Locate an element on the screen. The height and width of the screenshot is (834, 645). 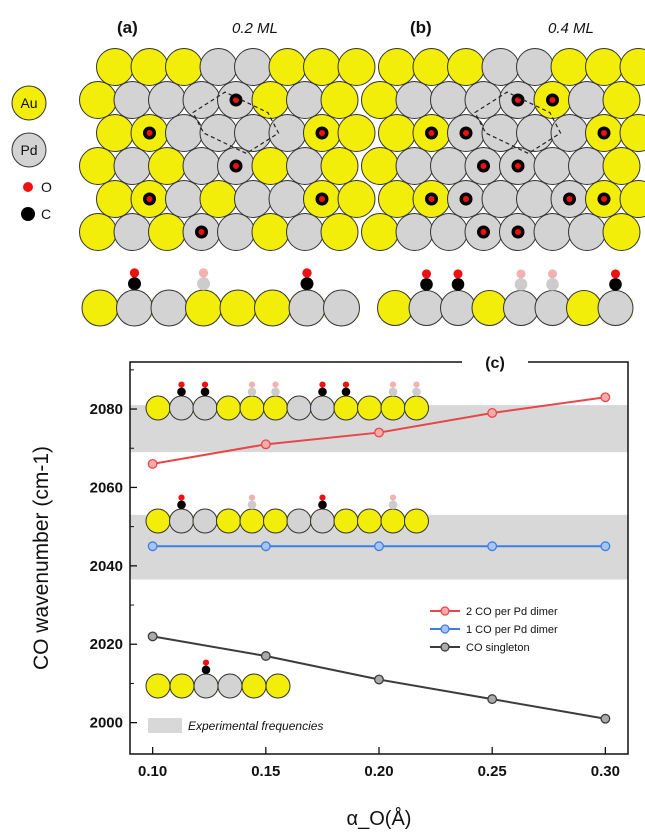
sideview-b-o-atom is located at coordinates (615, 274).